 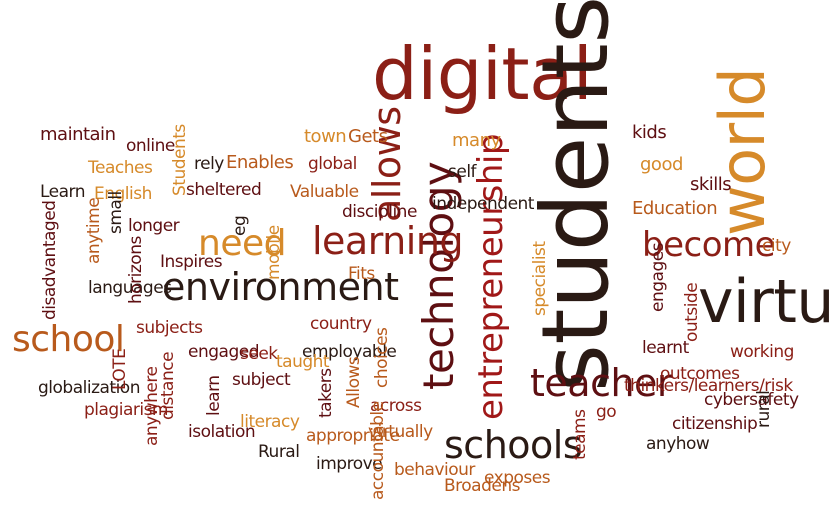 I want to click on word-plagiarism: distance, so click(x=168, y=385).